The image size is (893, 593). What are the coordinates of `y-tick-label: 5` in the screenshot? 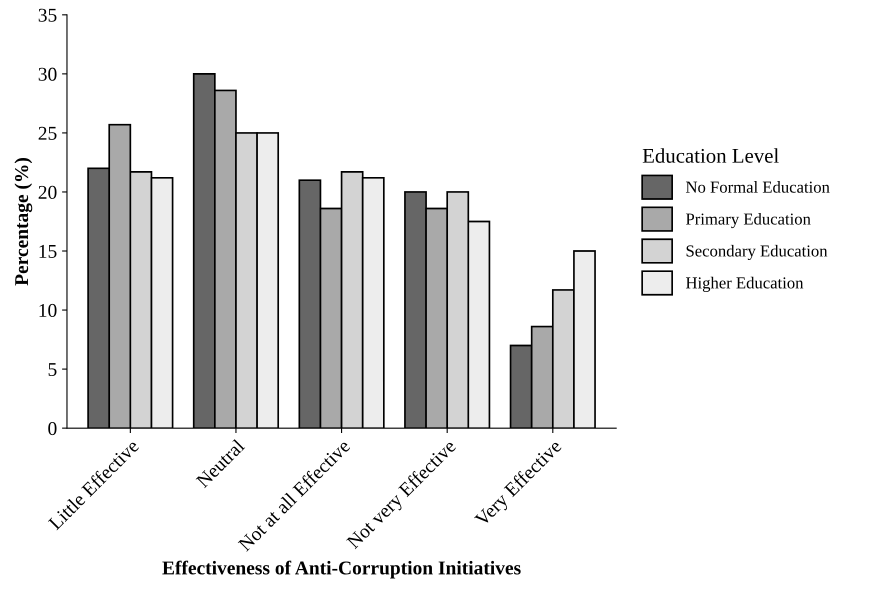 It's located at (52, 369).